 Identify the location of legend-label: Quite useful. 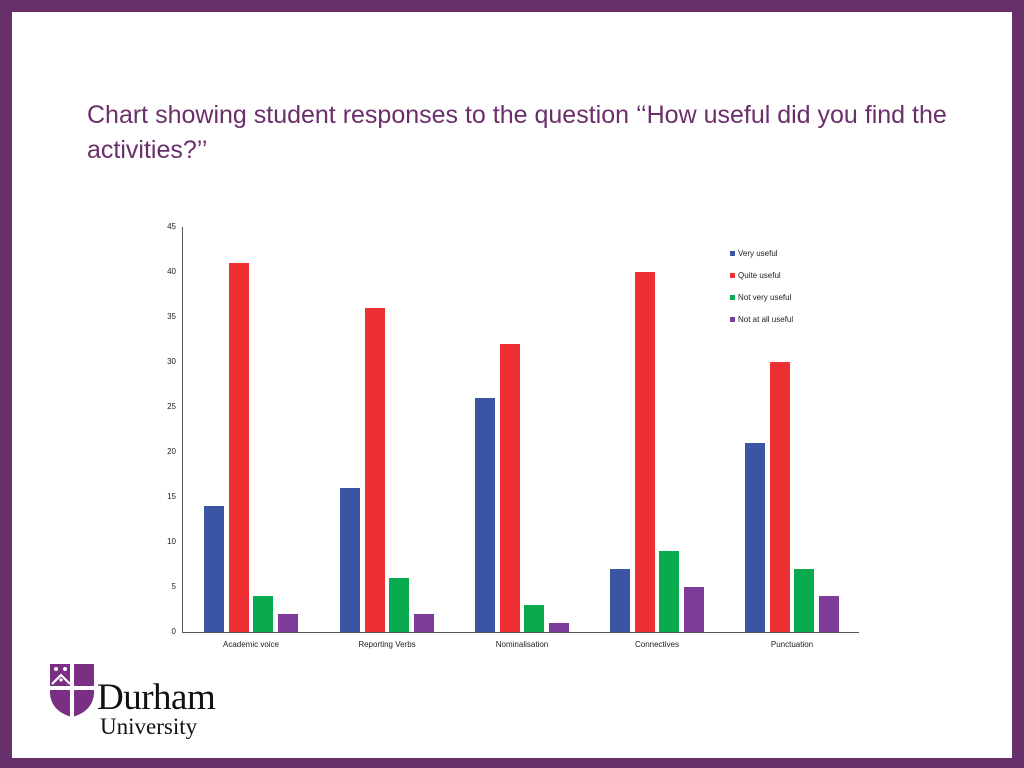
(759, 275).